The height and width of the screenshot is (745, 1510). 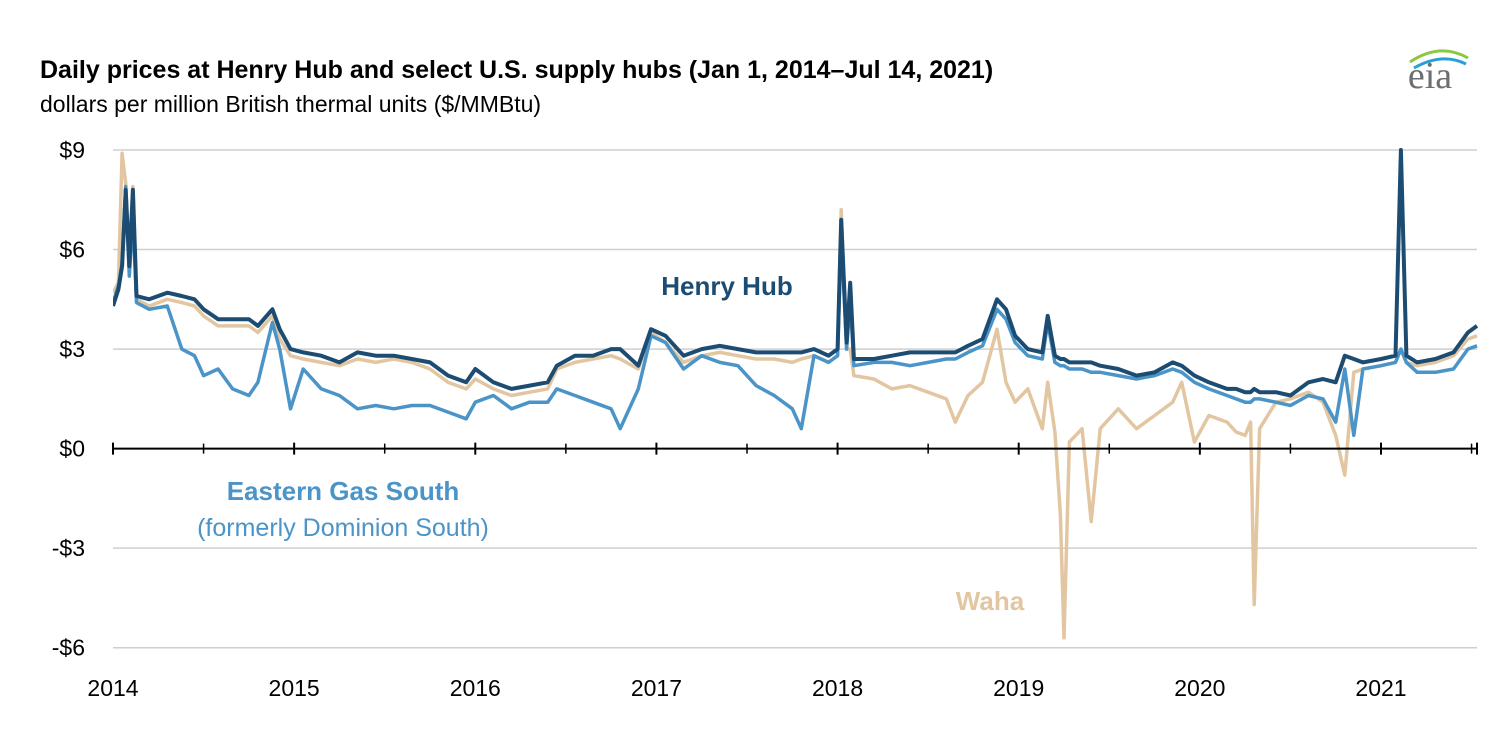 I want to click on y-tick-label: $6, so click(x=72, y=250).